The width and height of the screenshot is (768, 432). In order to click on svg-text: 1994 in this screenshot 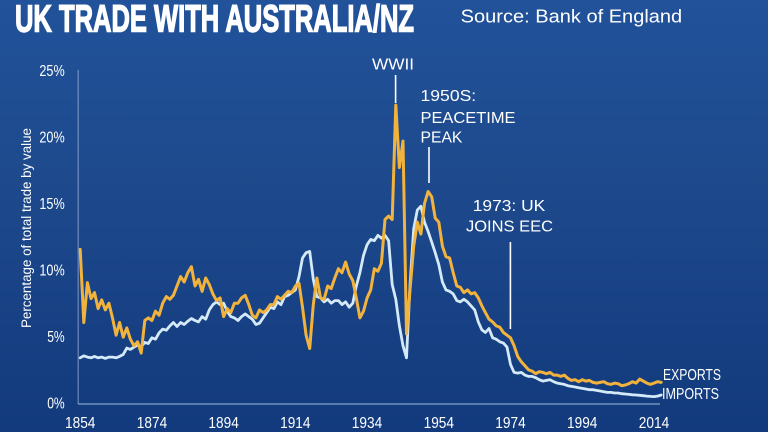, I will do `click(582, 423)`.